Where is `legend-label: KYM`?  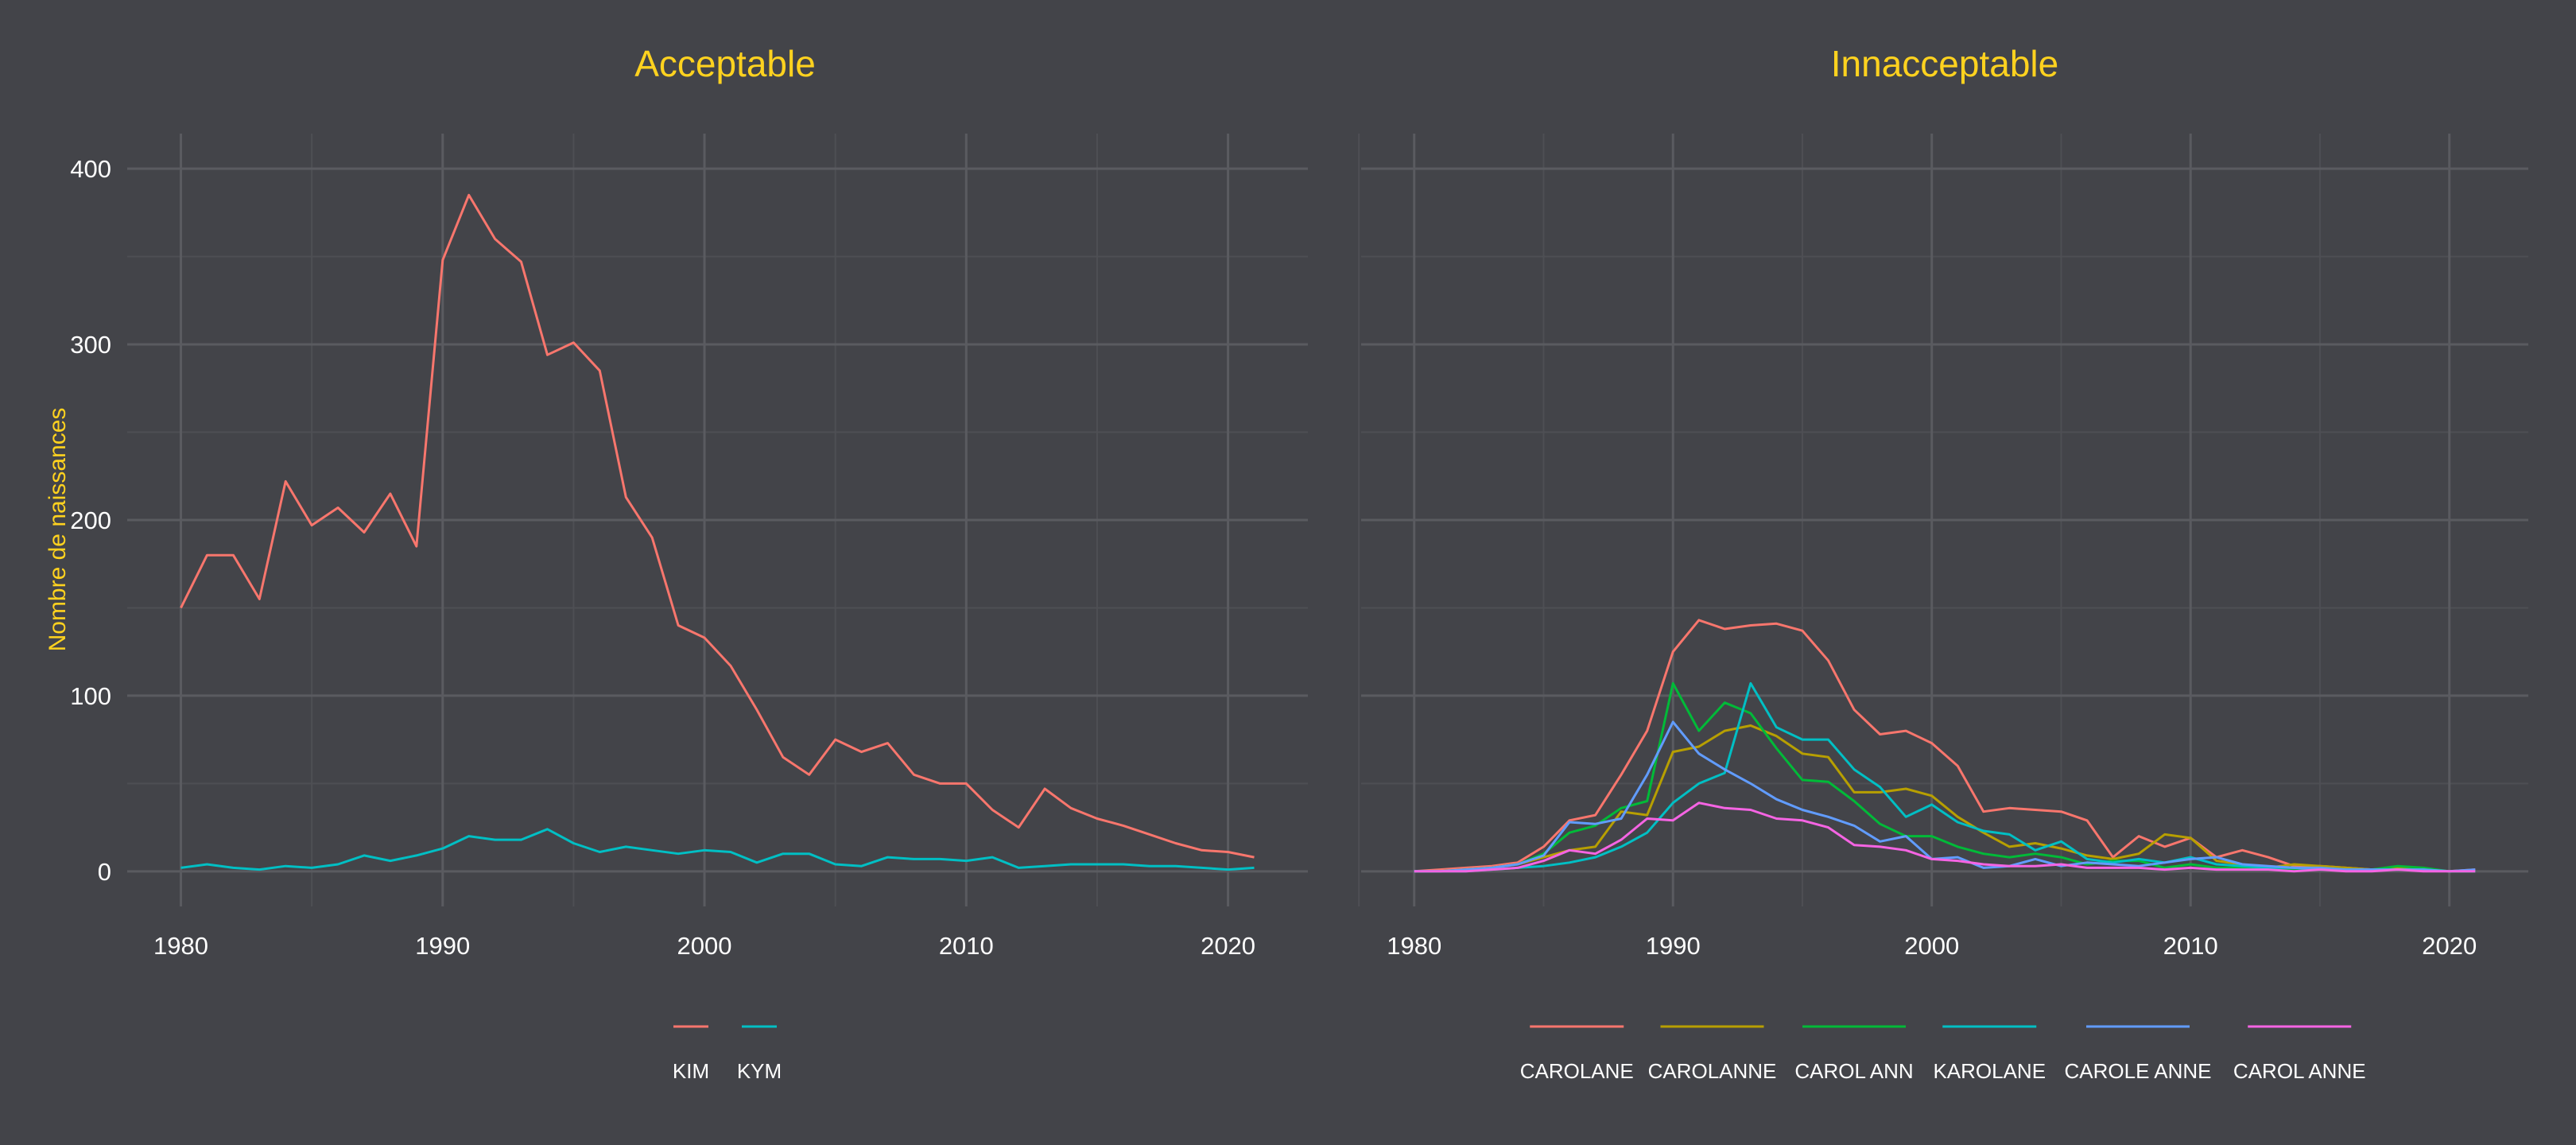
legend-label: KYM is located at coordinates (760, 1071).